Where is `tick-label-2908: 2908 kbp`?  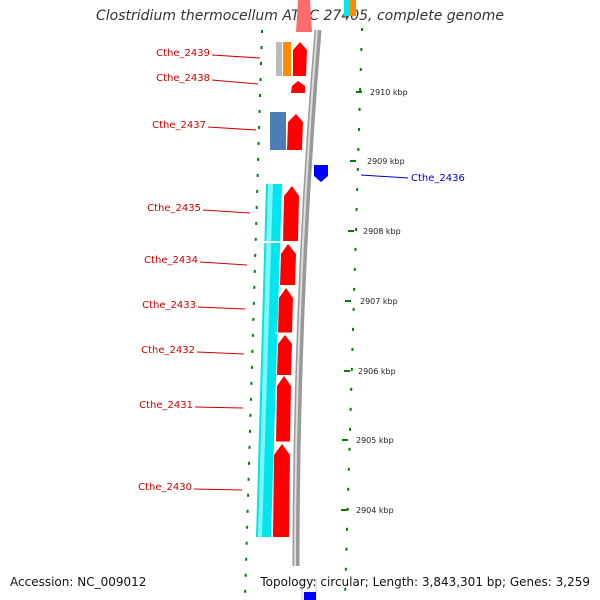
tick-label-2908: 2908 kbp is located at coordinates (382, 231).